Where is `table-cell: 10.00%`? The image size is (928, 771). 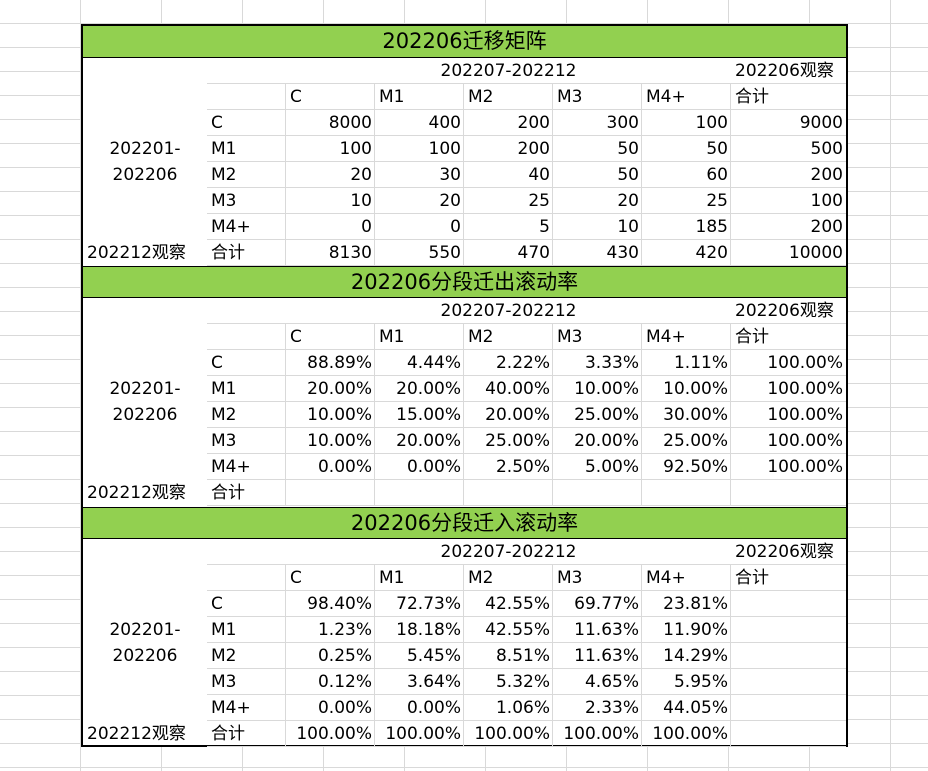
table-cell: 10.00% is located at coordinates (339, 441).